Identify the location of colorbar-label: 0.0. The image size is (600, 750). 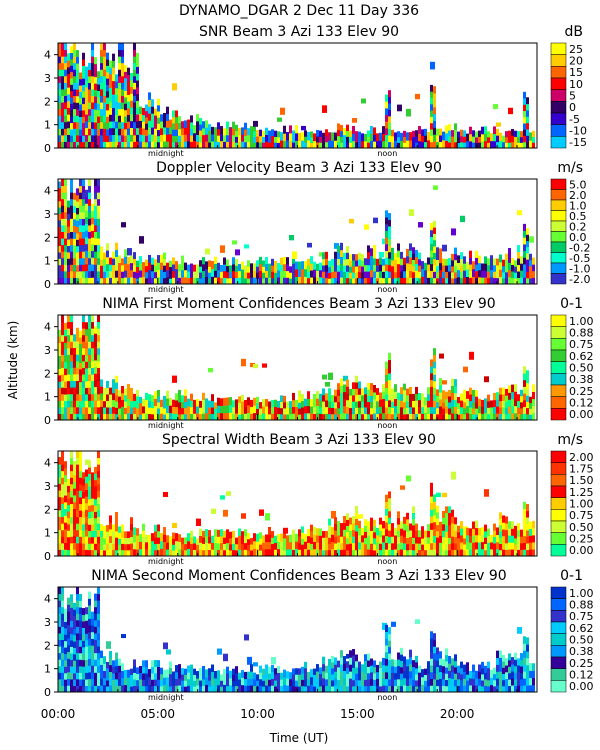
(578, 237).